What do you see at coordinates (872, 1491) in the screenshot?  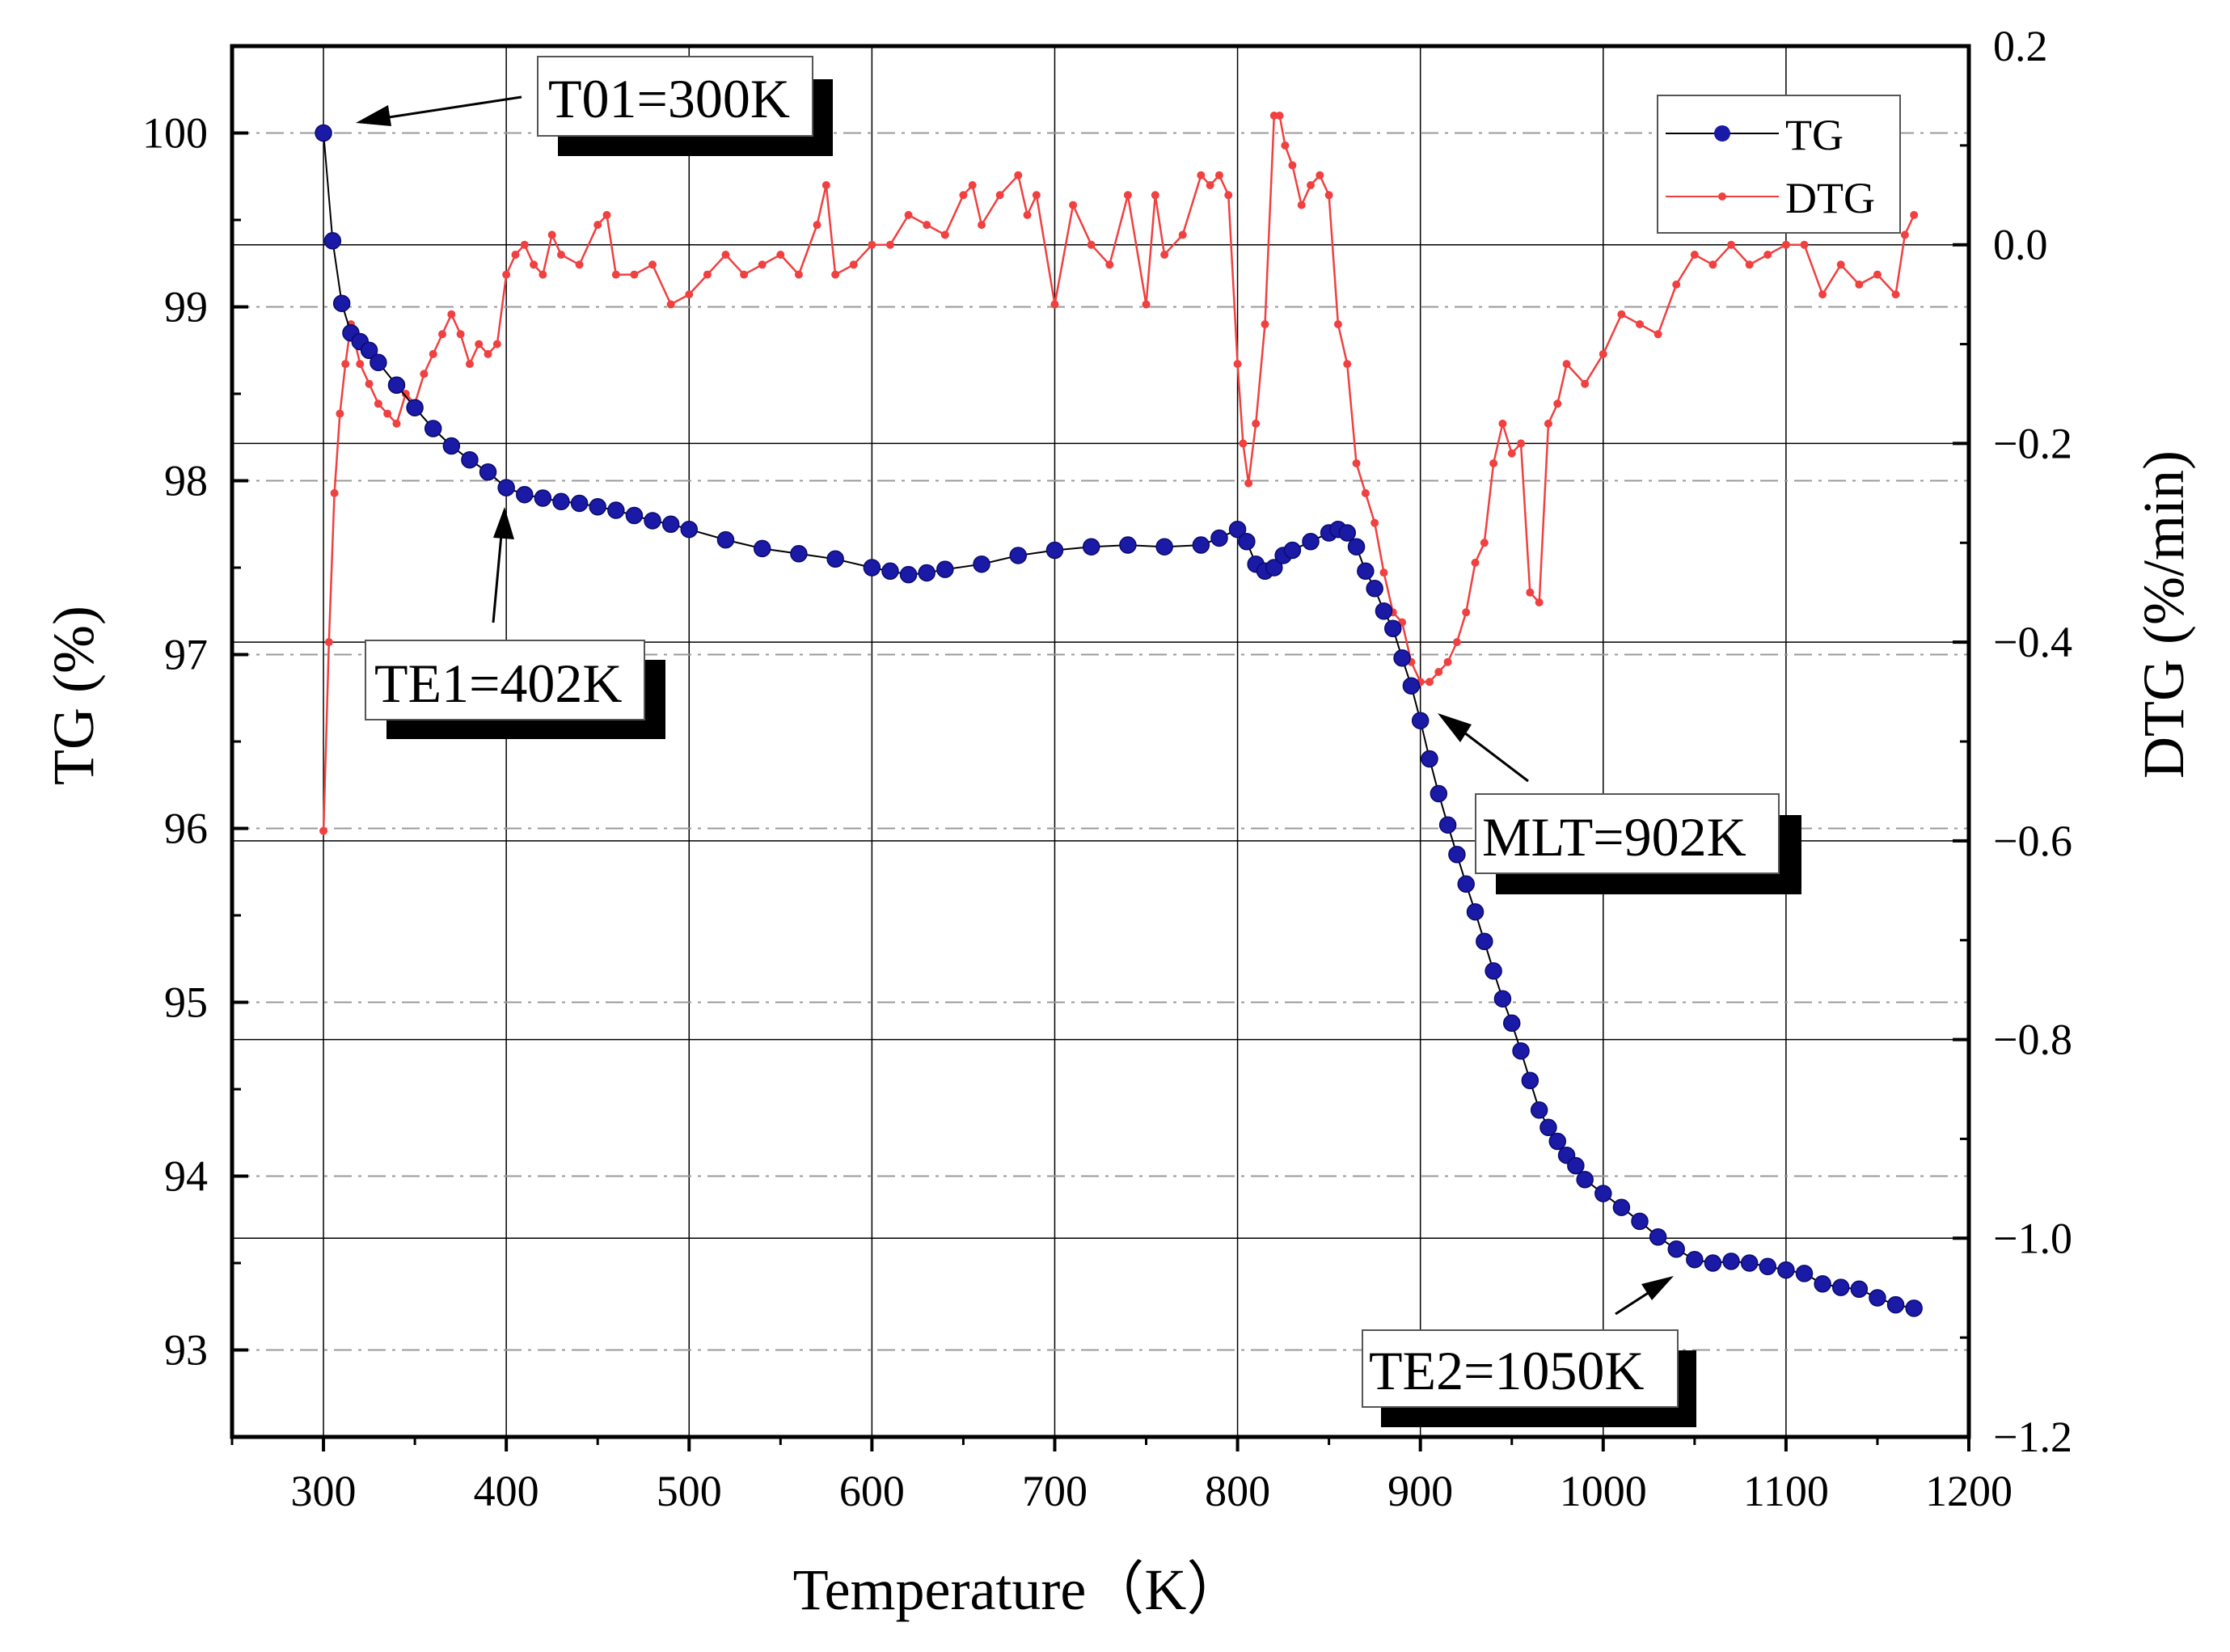 I see `x-tick-label: 600` at bounding box center [872, 1491].